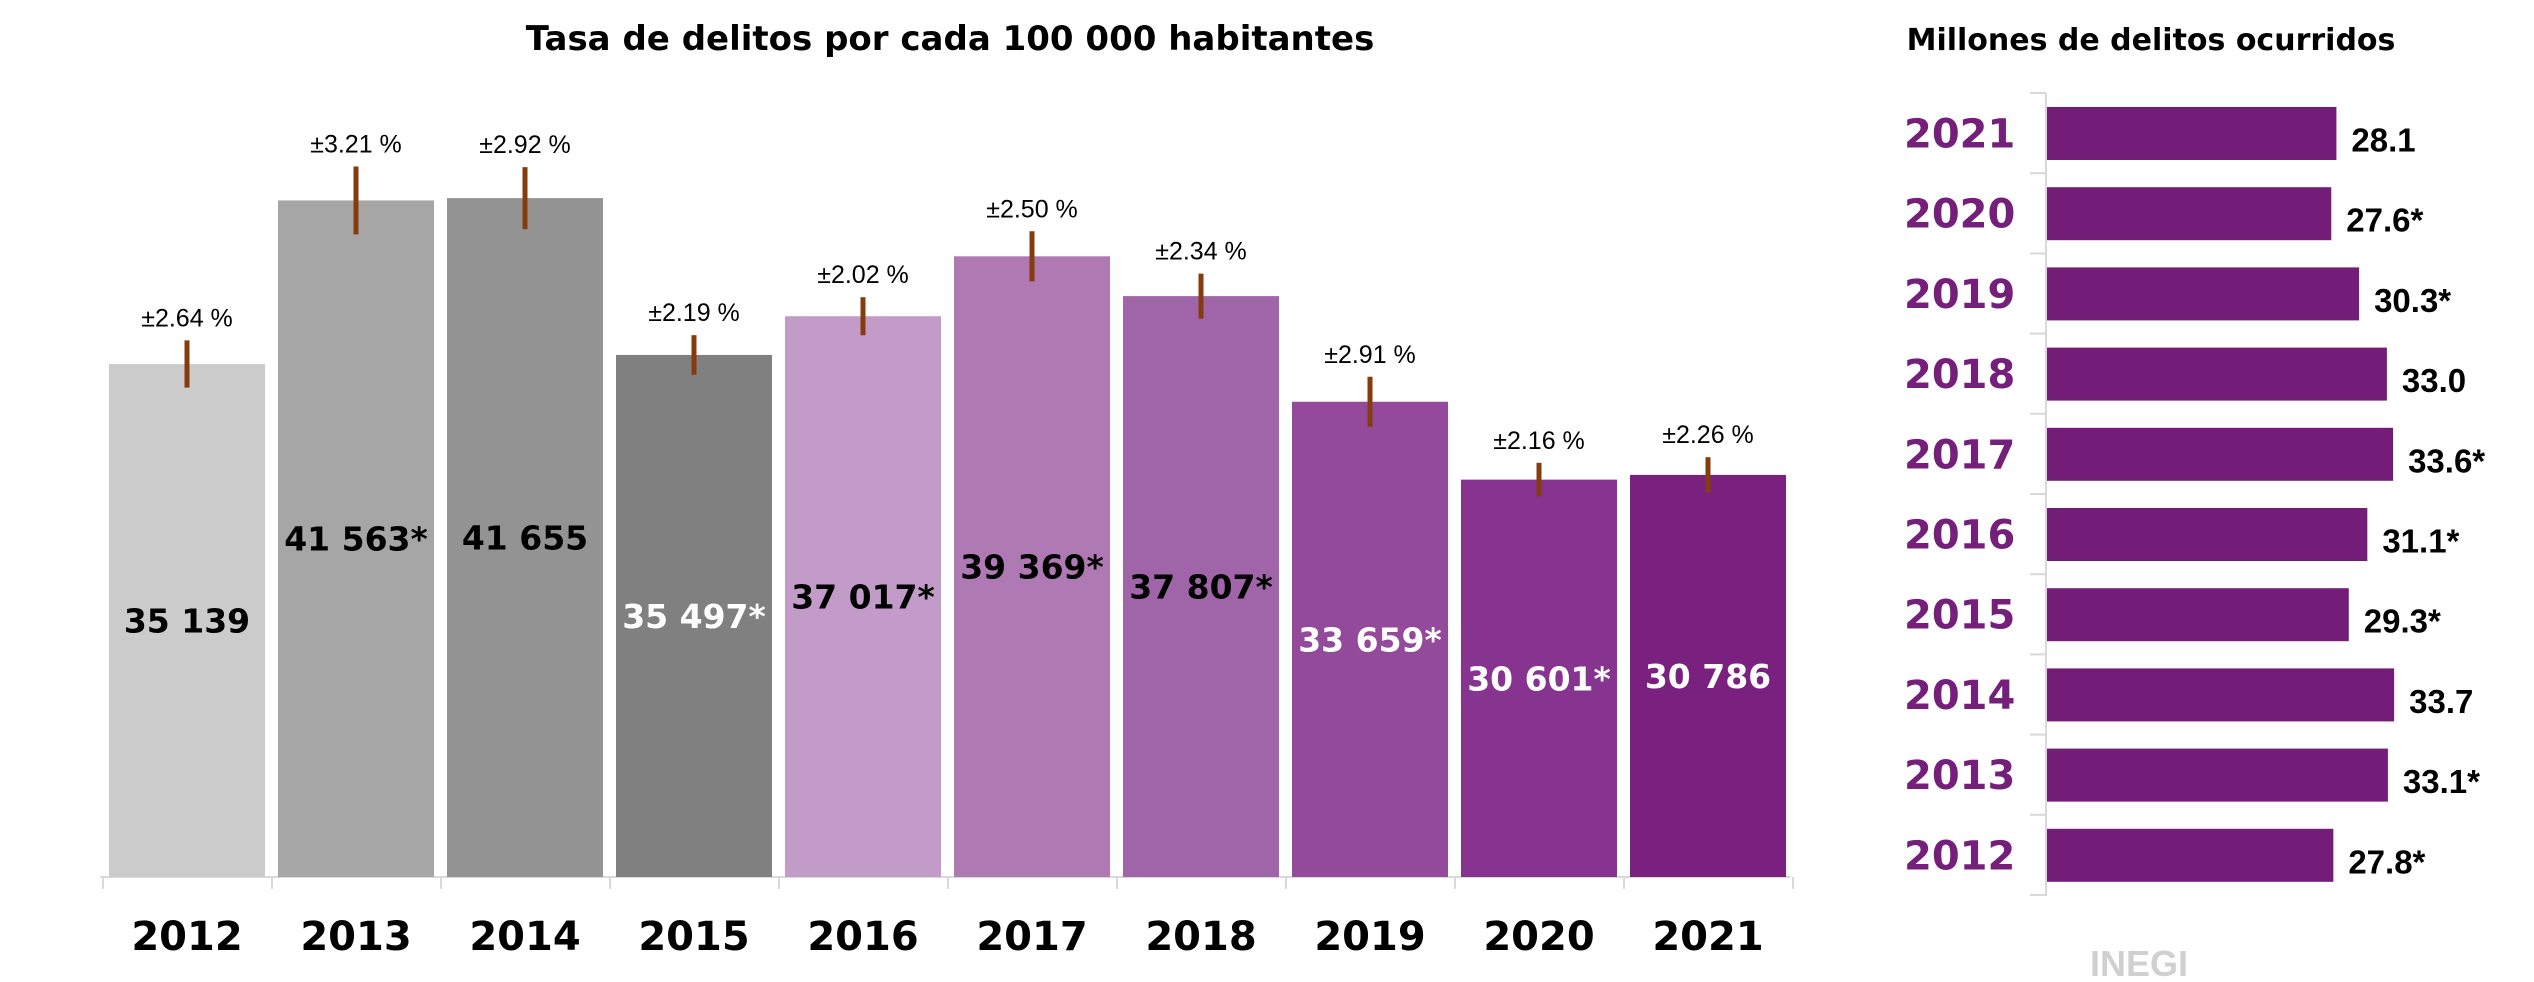 Image resolution: width=2534 pixels, height=982 pixels. I want to click on error-label-2019: ±2.91 %, so click(1370, 355).